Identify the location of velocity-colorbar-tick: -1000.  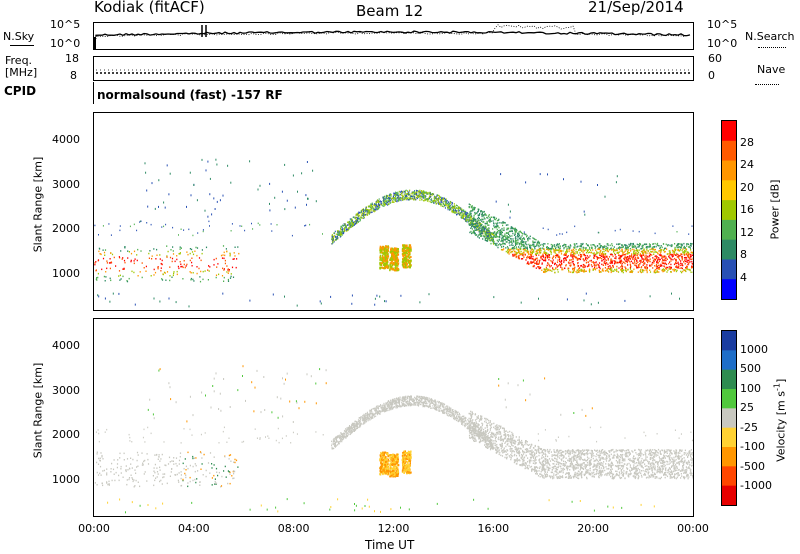
(756, 486).